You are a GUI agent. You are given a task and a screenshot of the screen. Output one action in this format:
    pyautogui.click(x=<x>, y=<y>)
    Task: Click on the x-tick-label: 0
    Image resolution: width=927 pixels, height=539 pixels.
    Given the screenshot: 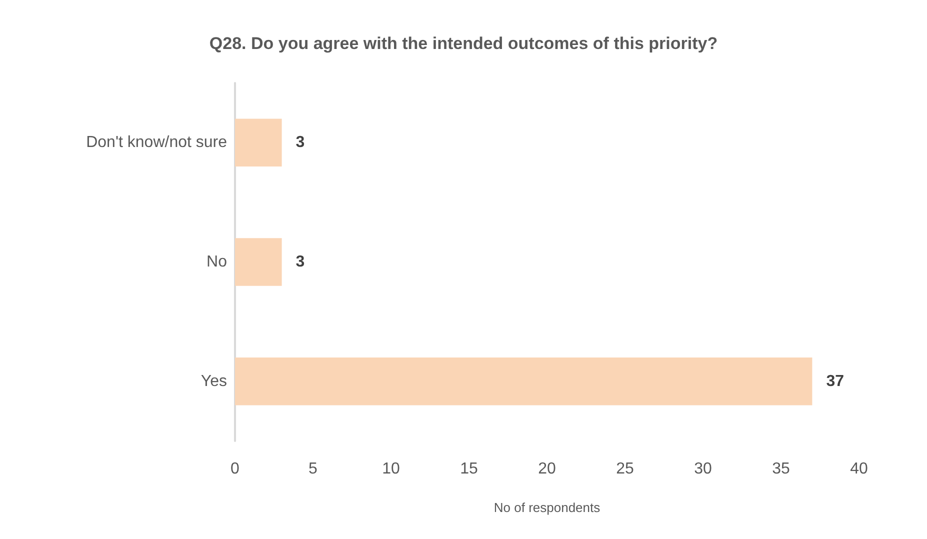 What is the action you would take?
    pyautogui.click(x=235, y=469)
    